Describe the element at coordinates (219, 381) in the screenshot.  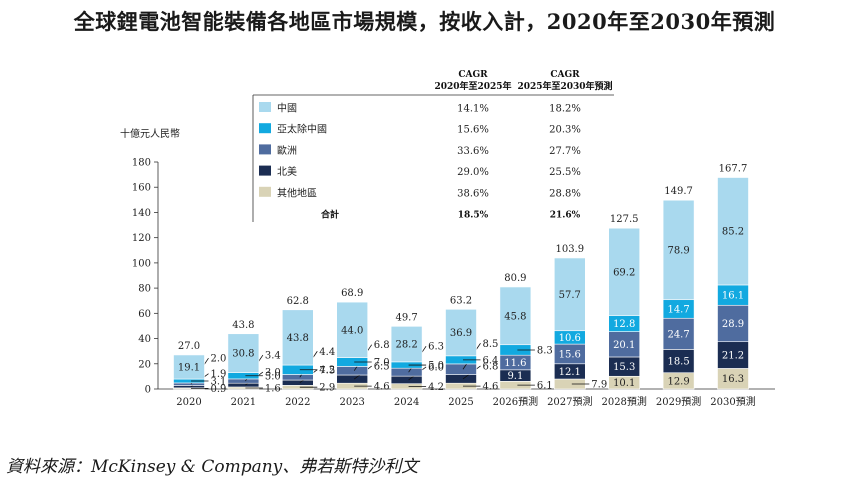
I see `data-label: 3.1` at that location.